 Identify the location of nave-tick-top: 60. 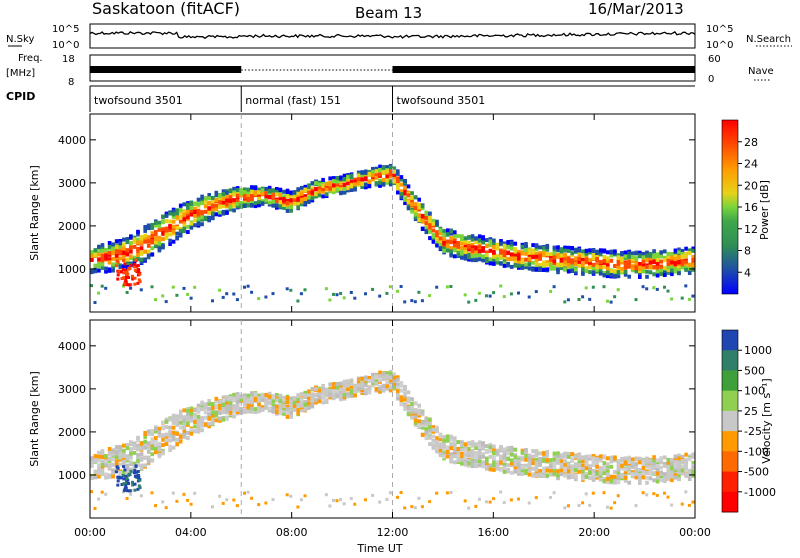
(714, 59).